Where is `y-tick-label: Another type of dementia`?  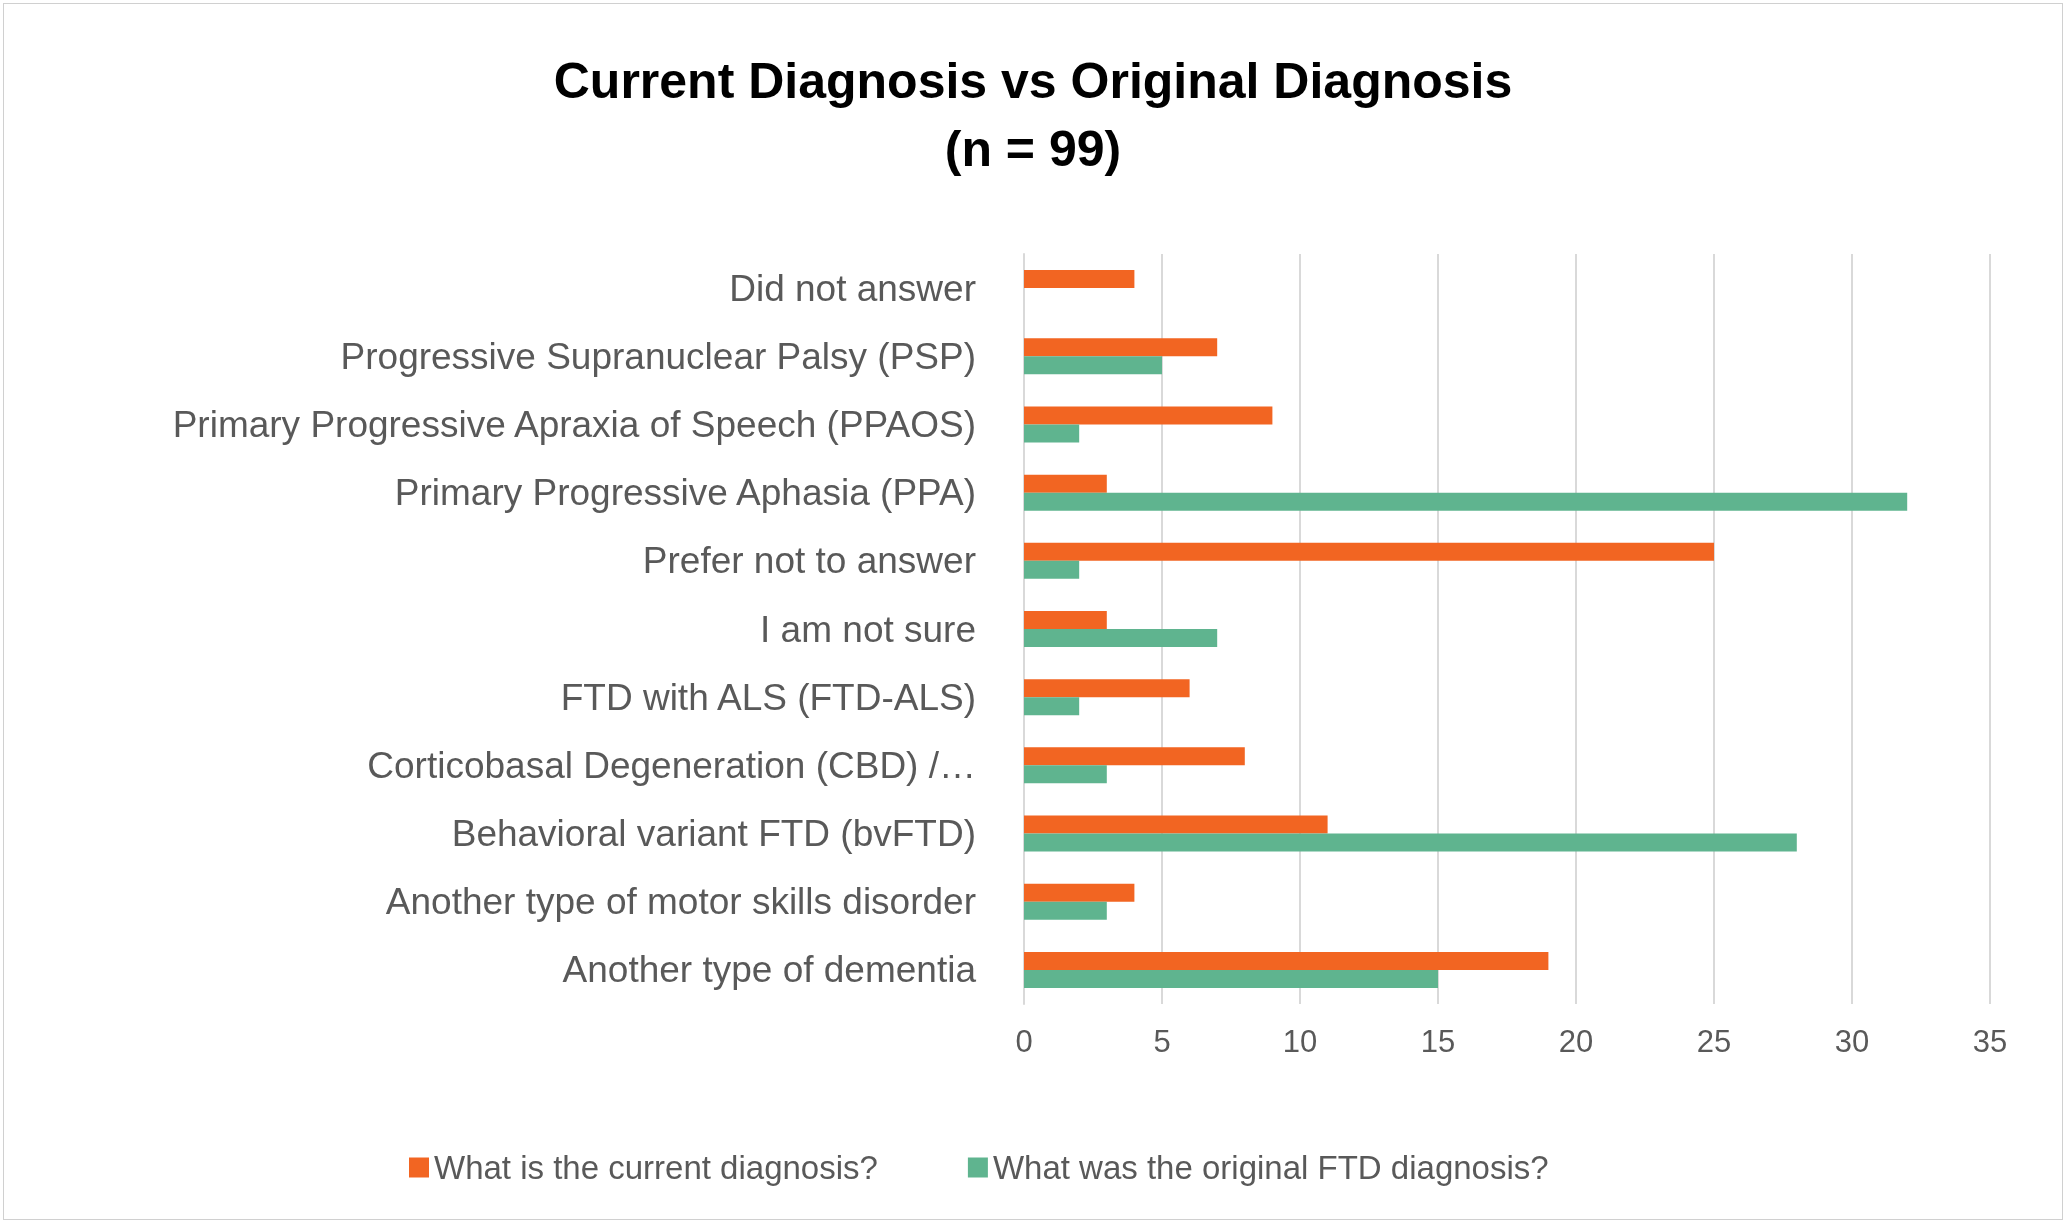
y-tick-label: Another type of dementia is located at coordinates (769, 970).